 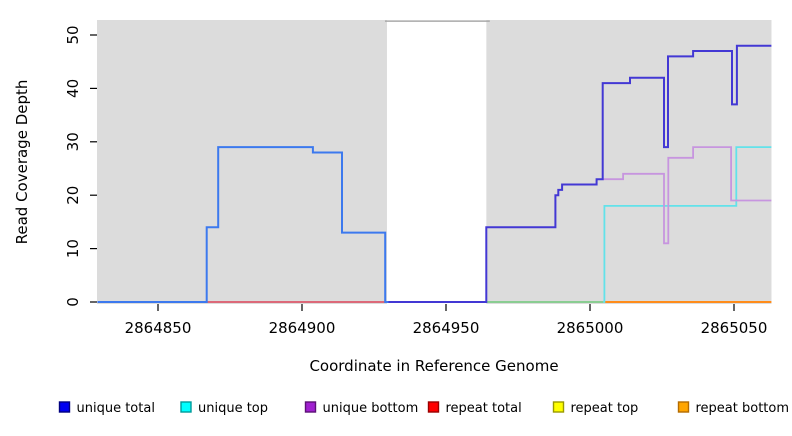 What do you see at coordinates (73, 248) in the screenshot?
I see `y-tick-label: 10` at bounding box center [73, 248].